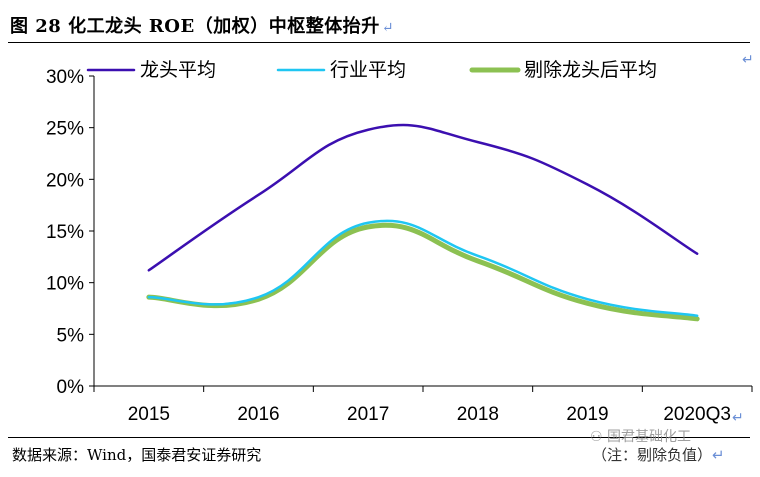 The height and width of the screenshot is (477, 760). Describe the element at coordinates (195, 26) in the screenshot. I see `figure-title-text: 图 28 化工龙头 ROE（加权）中枢整体抬升` at that location.